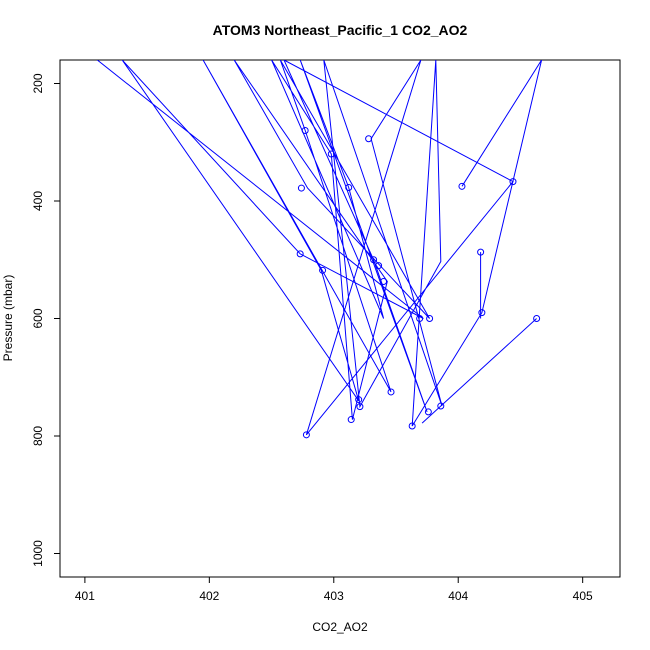  I want to click on series-line, so click(479, 371).